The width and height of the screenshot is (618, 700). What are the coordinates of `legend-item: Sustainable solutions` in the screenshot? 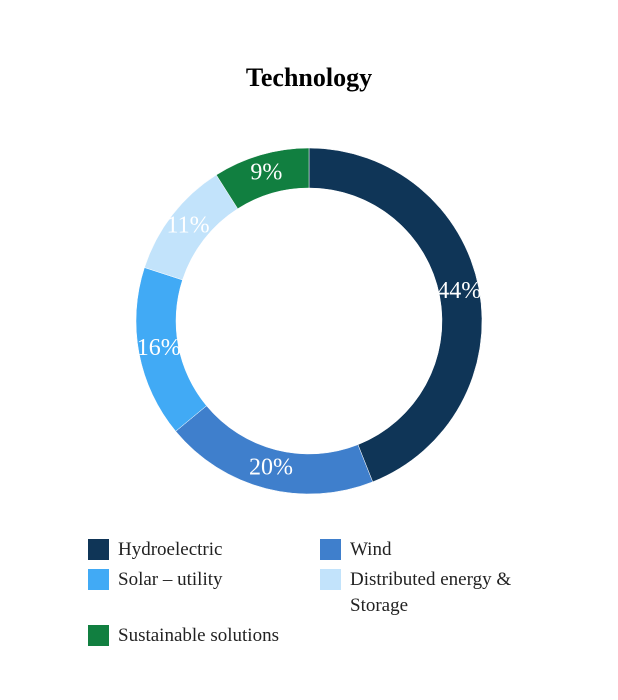 It's located at (204, 636).